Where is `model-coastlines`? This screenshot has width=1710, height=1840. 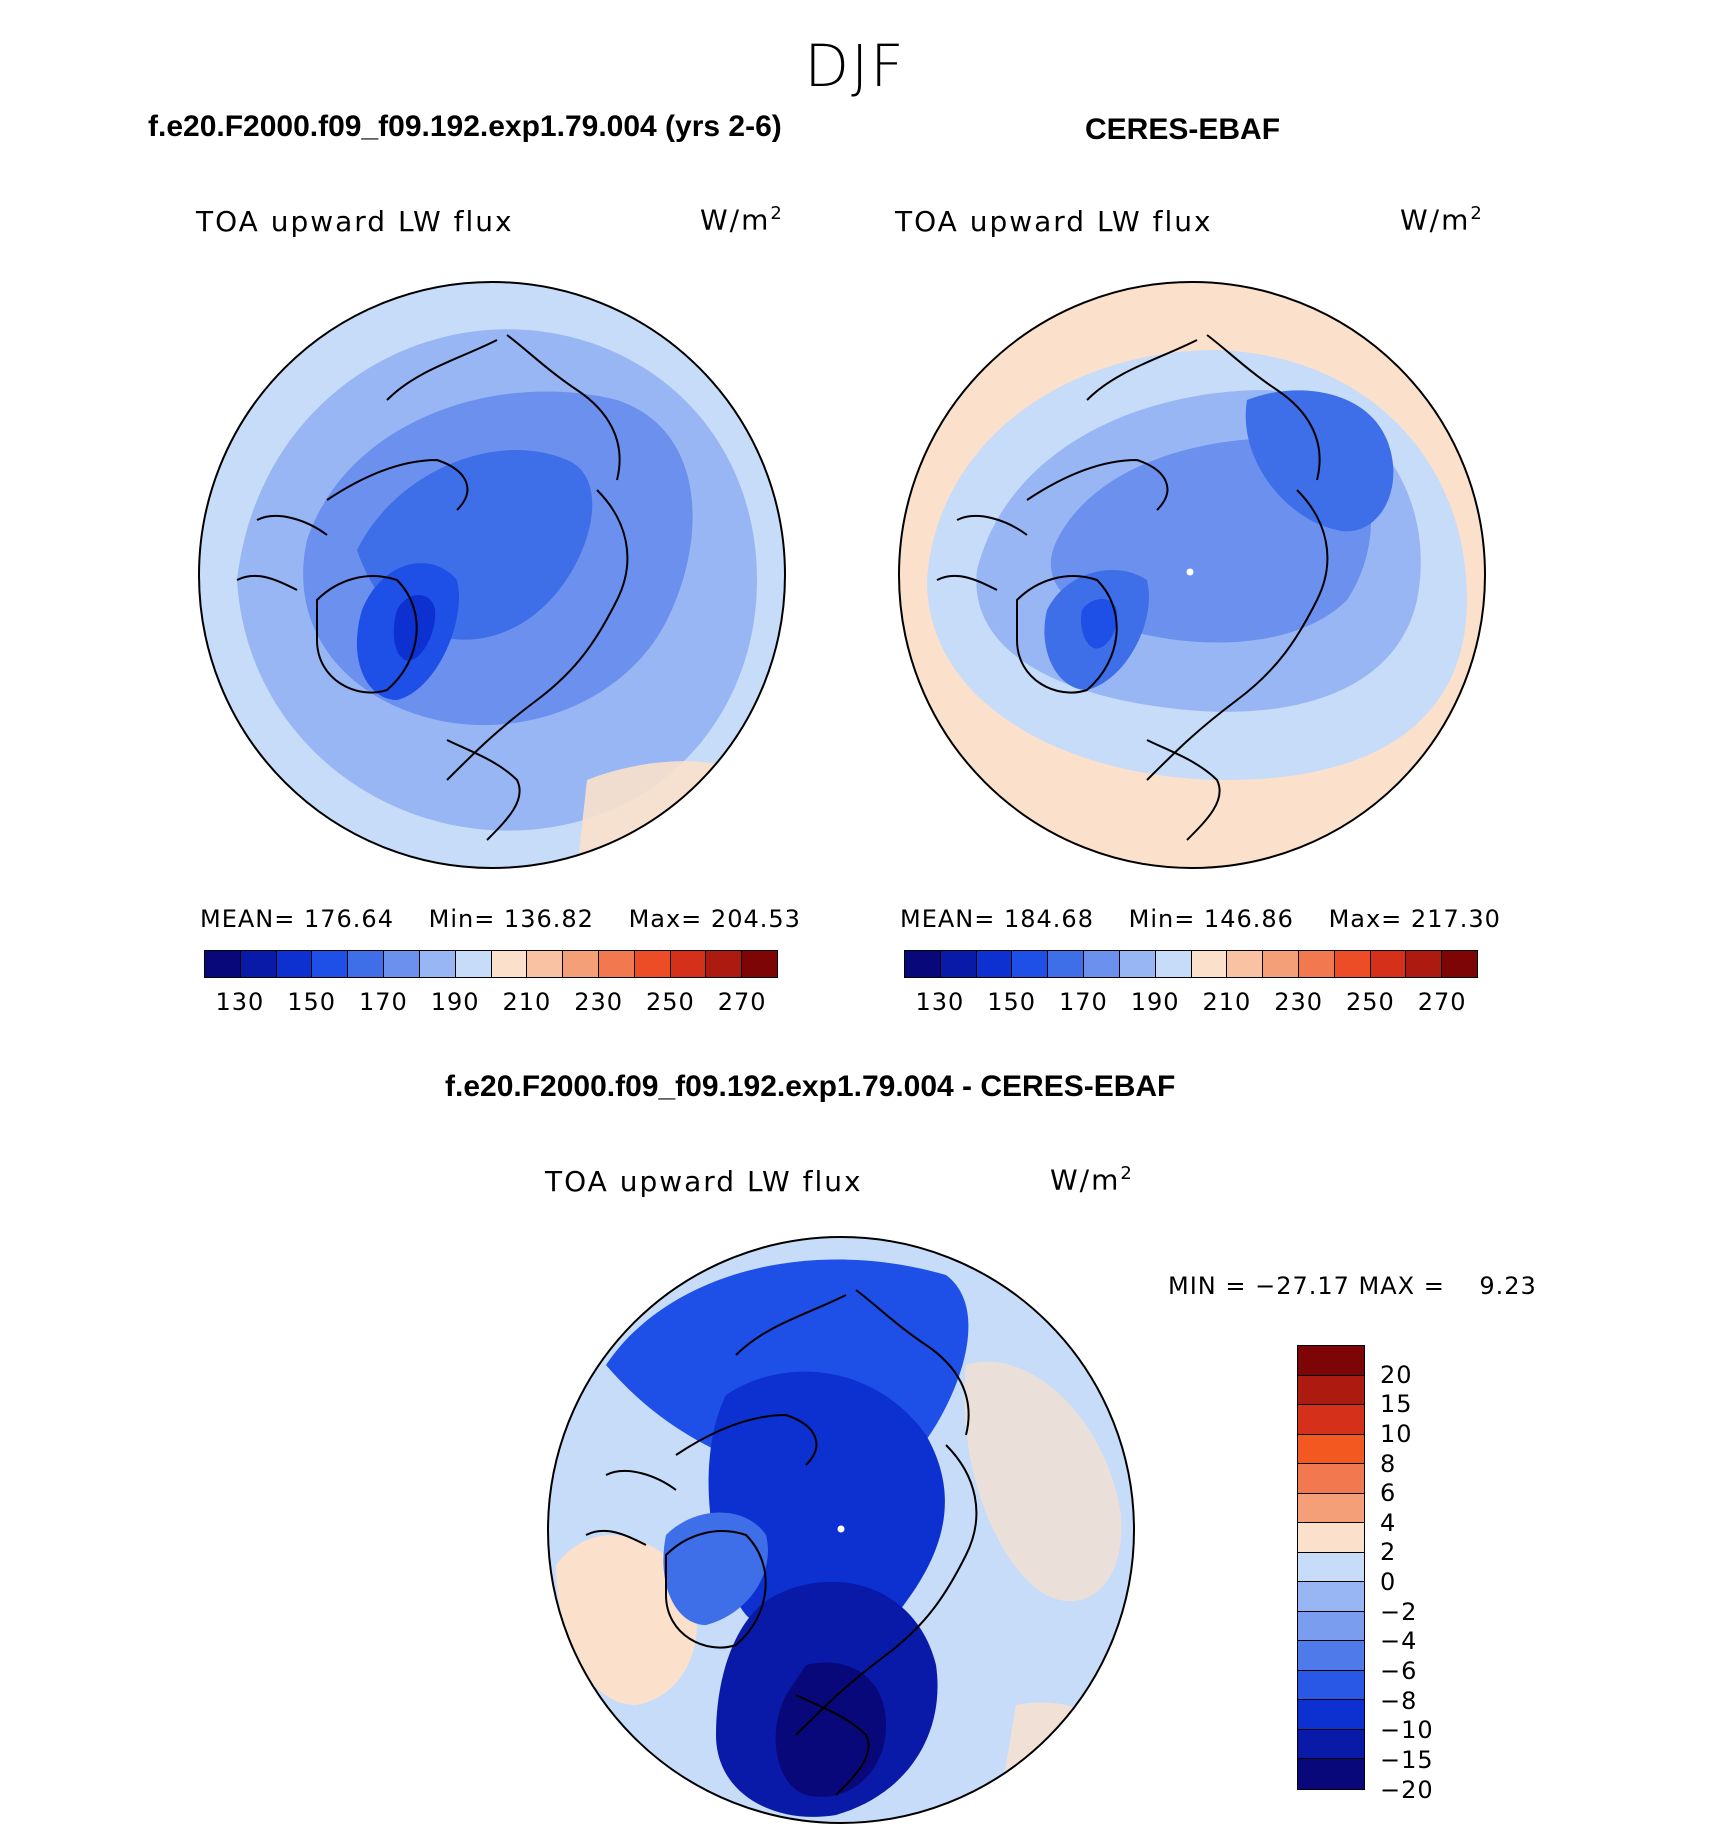 model-coastlines is located at coordinates (432, 587).